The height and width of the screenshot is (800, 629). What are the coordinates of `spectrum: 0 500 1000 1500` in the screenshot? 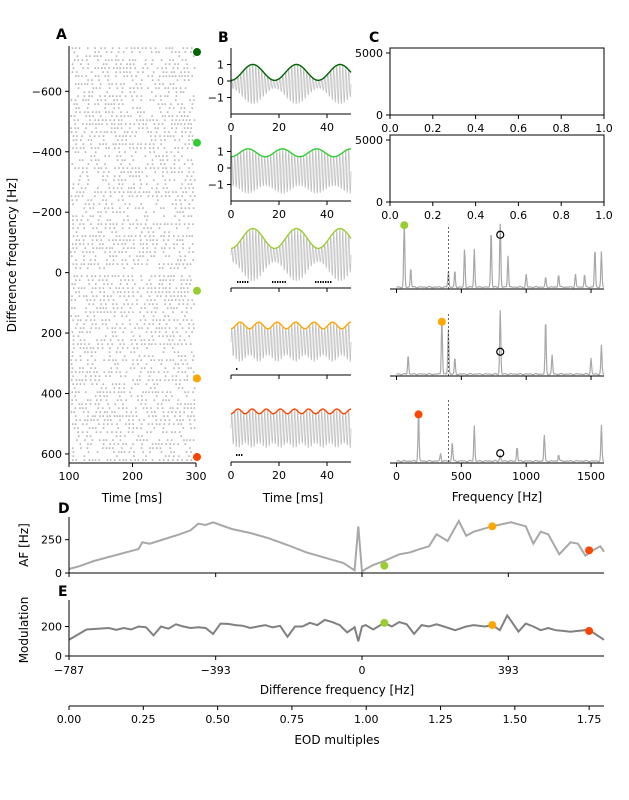 It's located at (497, 441).